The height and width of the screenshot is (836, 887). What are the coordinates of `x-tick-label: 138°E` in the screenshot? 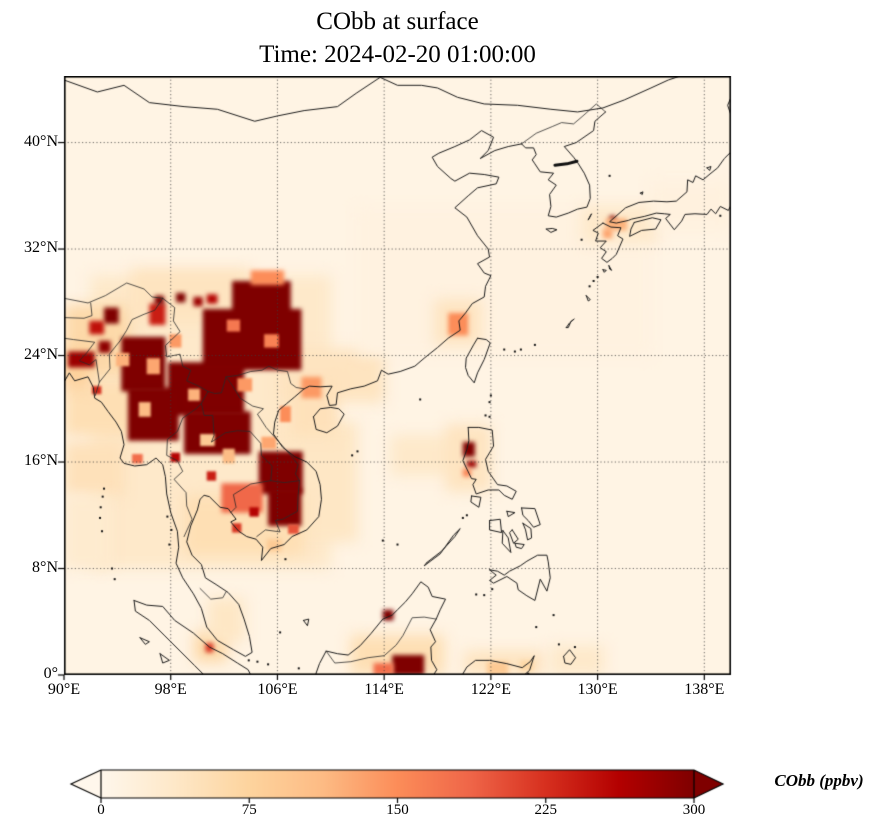 It's located at (704, 689).